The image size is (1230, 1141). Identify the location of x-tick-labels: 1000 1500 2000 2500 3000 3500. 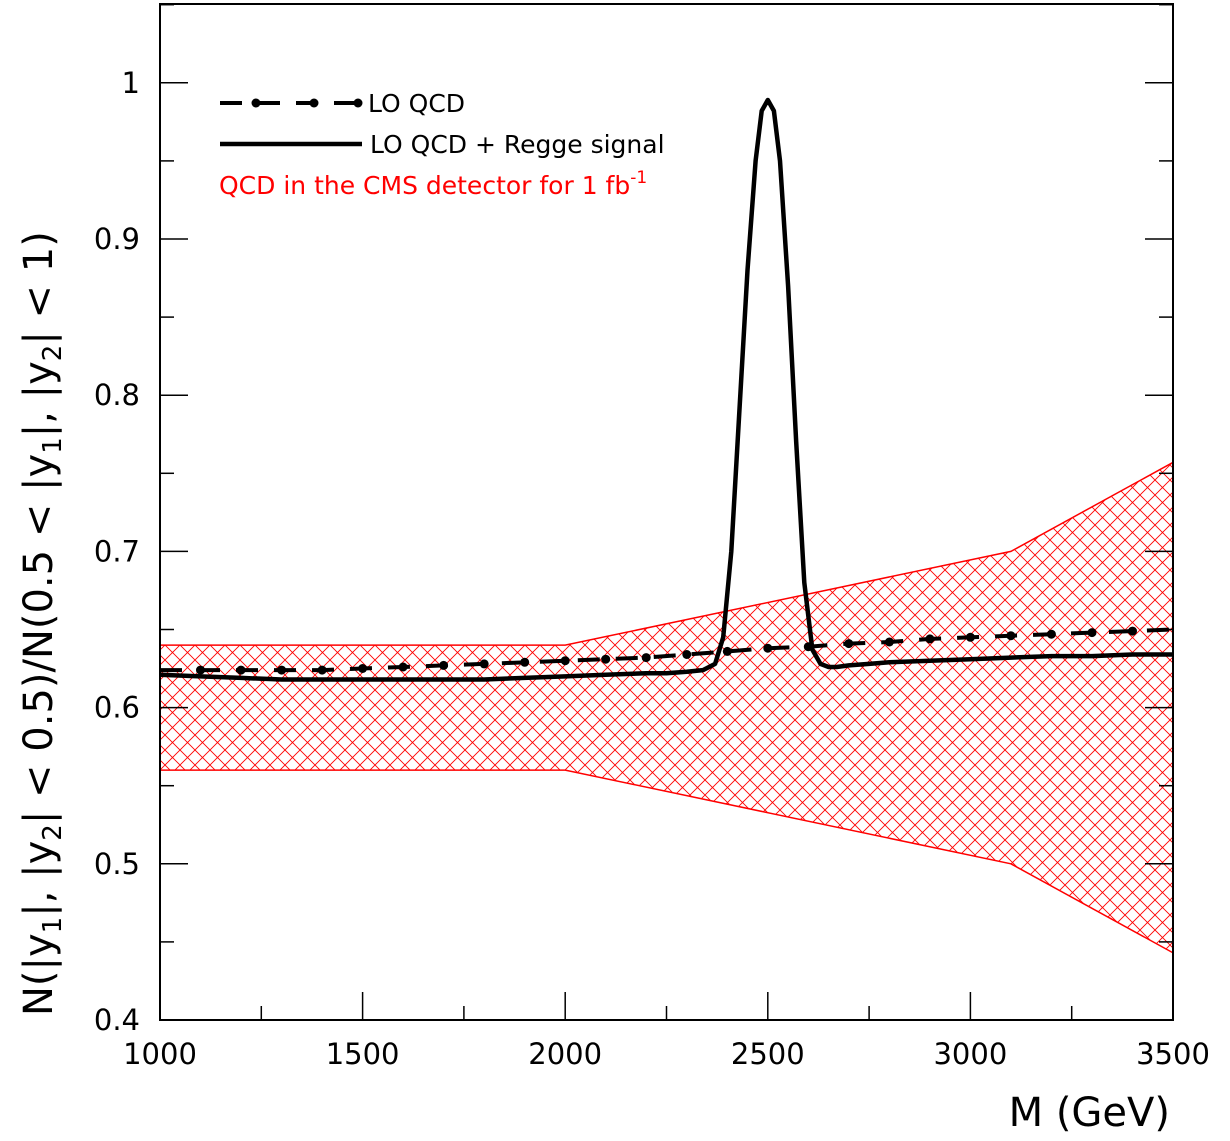
(666, 1054).